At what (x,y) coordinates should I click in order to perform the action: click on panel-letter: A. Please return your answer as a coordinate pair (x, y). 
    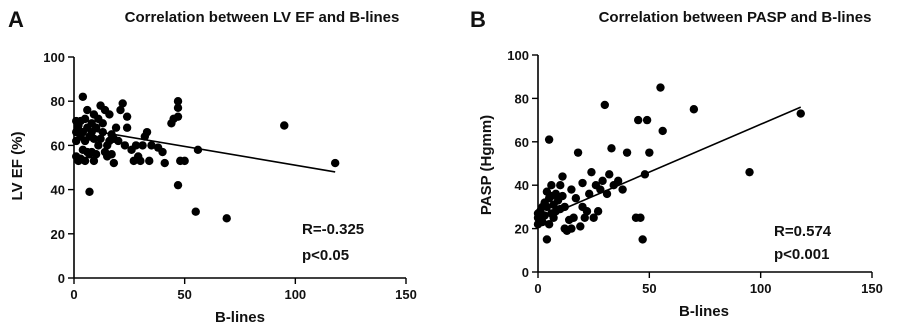
    Looking at the image, I should click on (16, 19).